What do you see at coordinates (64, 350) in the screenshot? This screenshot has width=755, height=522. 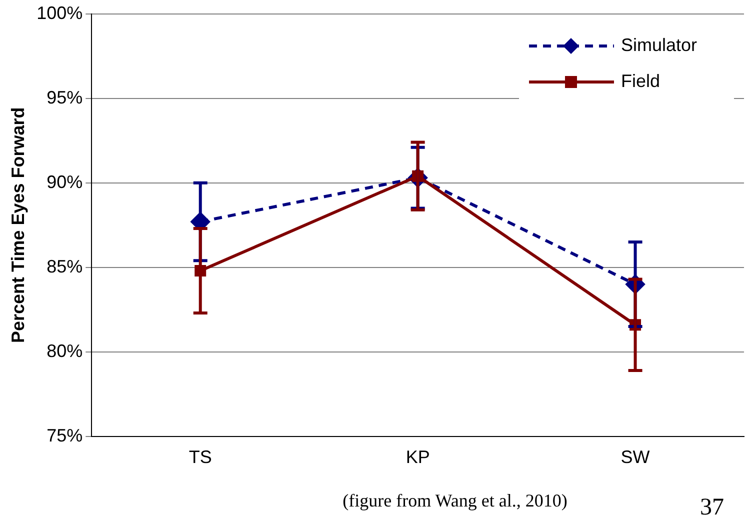 I see `y-tick-label: 80%` at bounding box center [64, 350].